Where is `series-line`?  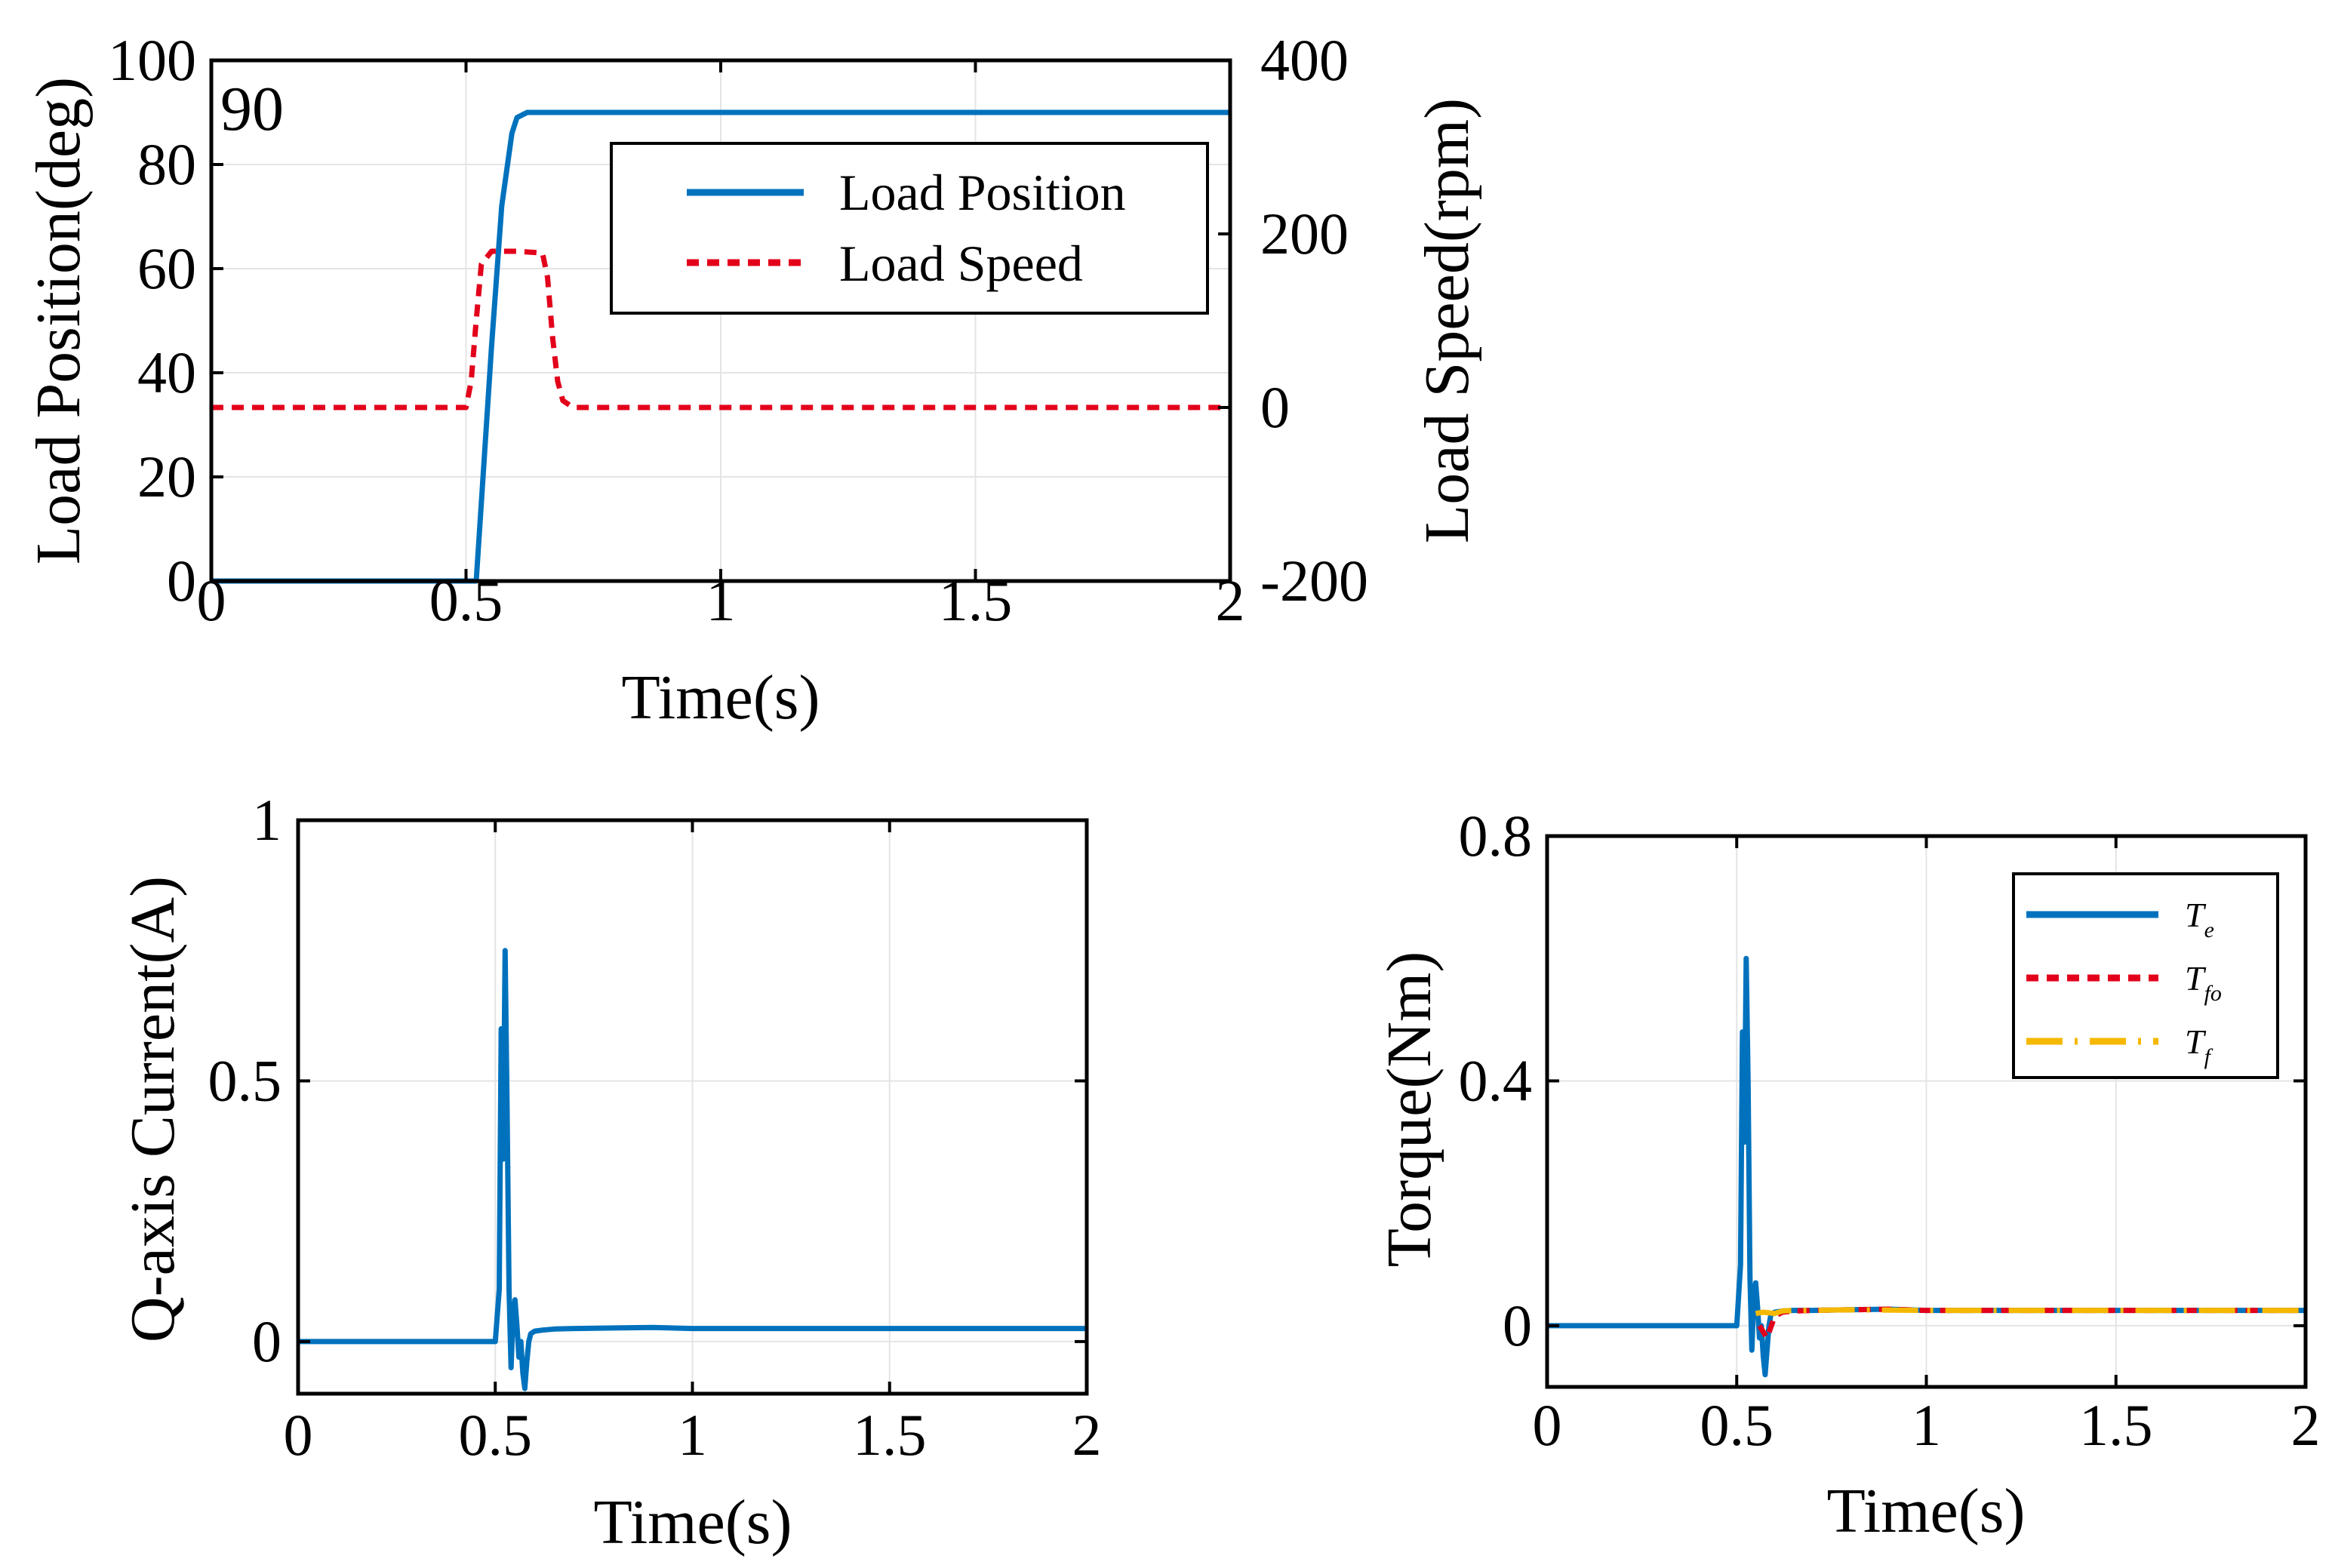
series-line is located at coordinates (692, 1169).